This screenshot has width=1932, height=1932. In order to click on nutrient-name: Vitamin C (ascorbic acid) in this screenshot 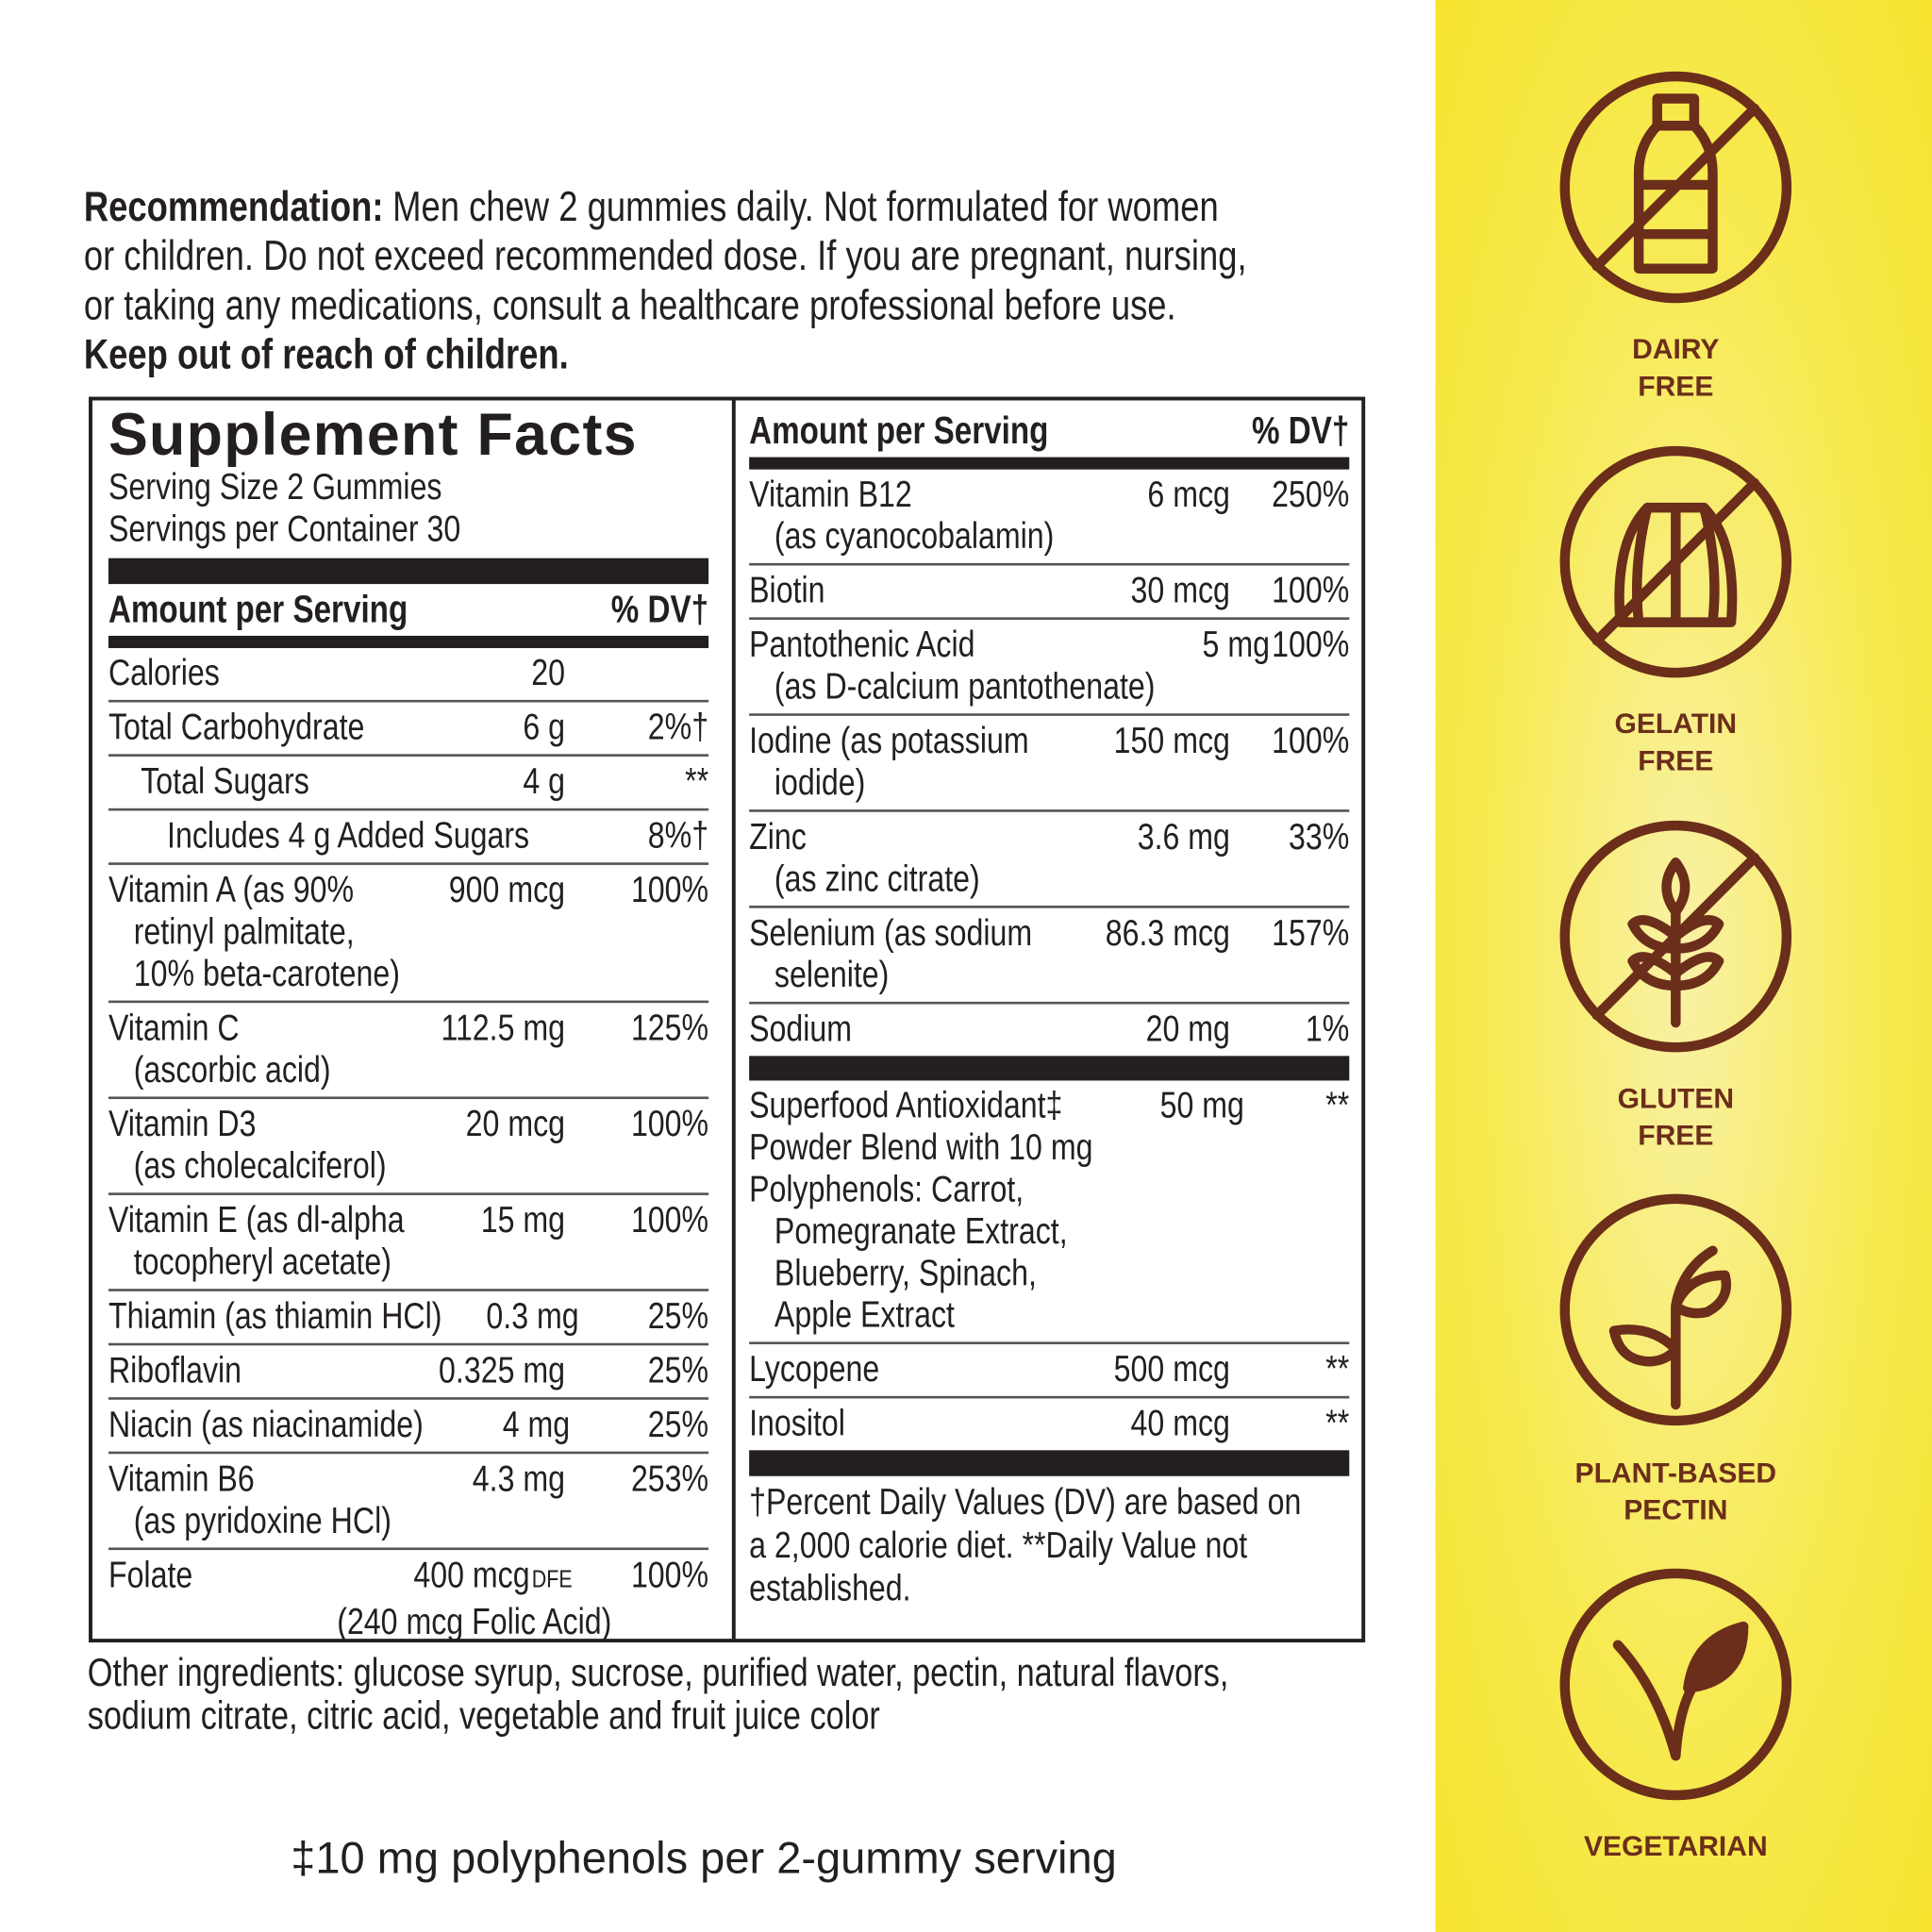, I will do `click(260, 1049)`.